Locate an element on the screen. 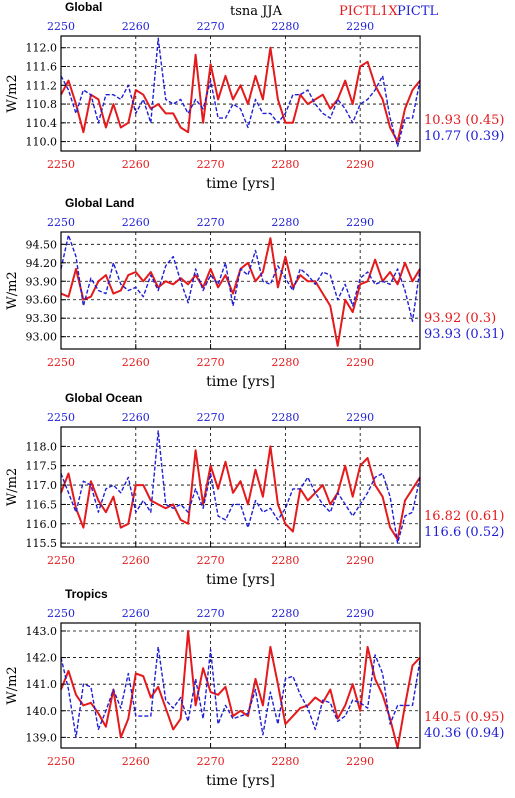  y-tick-label: 110.0 is located at coordinates (42, 142).